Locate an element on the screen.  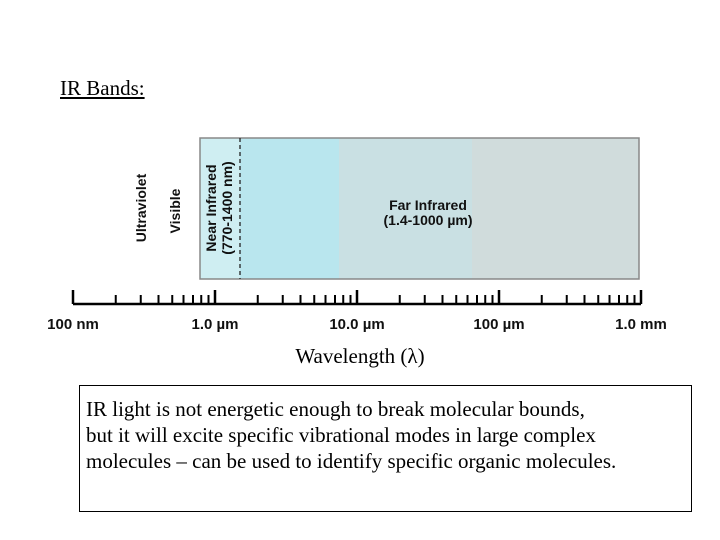
axis-label-1mm: 1.0 mm is located at coordinates (641, 324).